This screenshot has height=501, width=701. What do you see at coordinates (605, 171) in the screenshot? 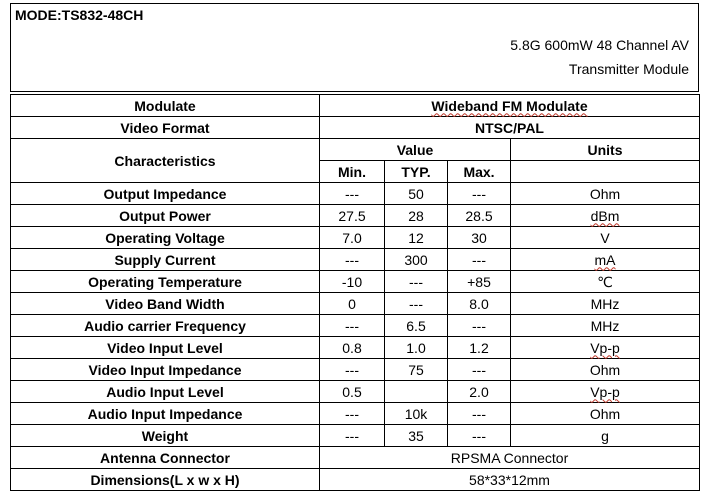
I see `units-subheader-empty` at bounding box center [605, 171].